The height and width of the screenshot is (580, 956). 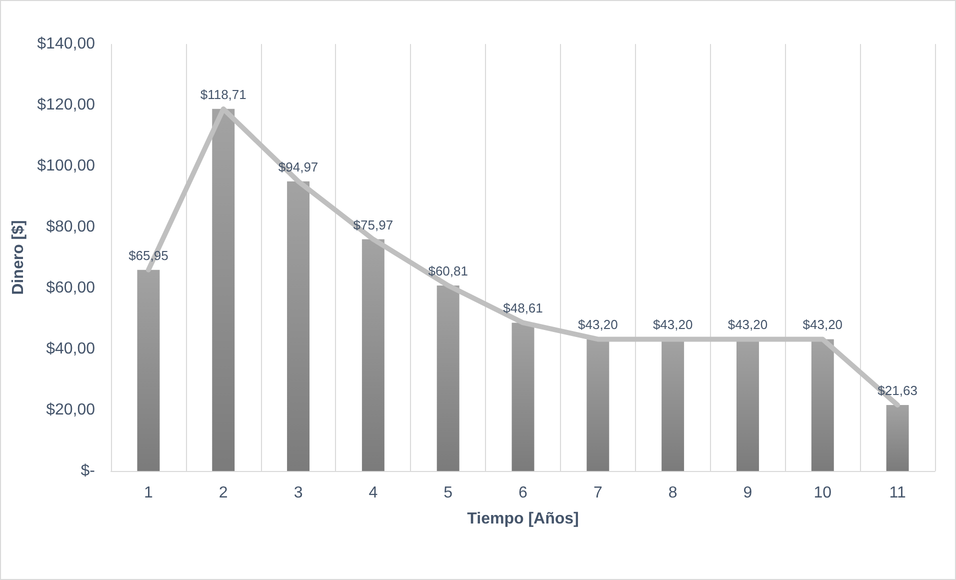 I want to click on x-tick-label: 1, so click(x=148, y=493).